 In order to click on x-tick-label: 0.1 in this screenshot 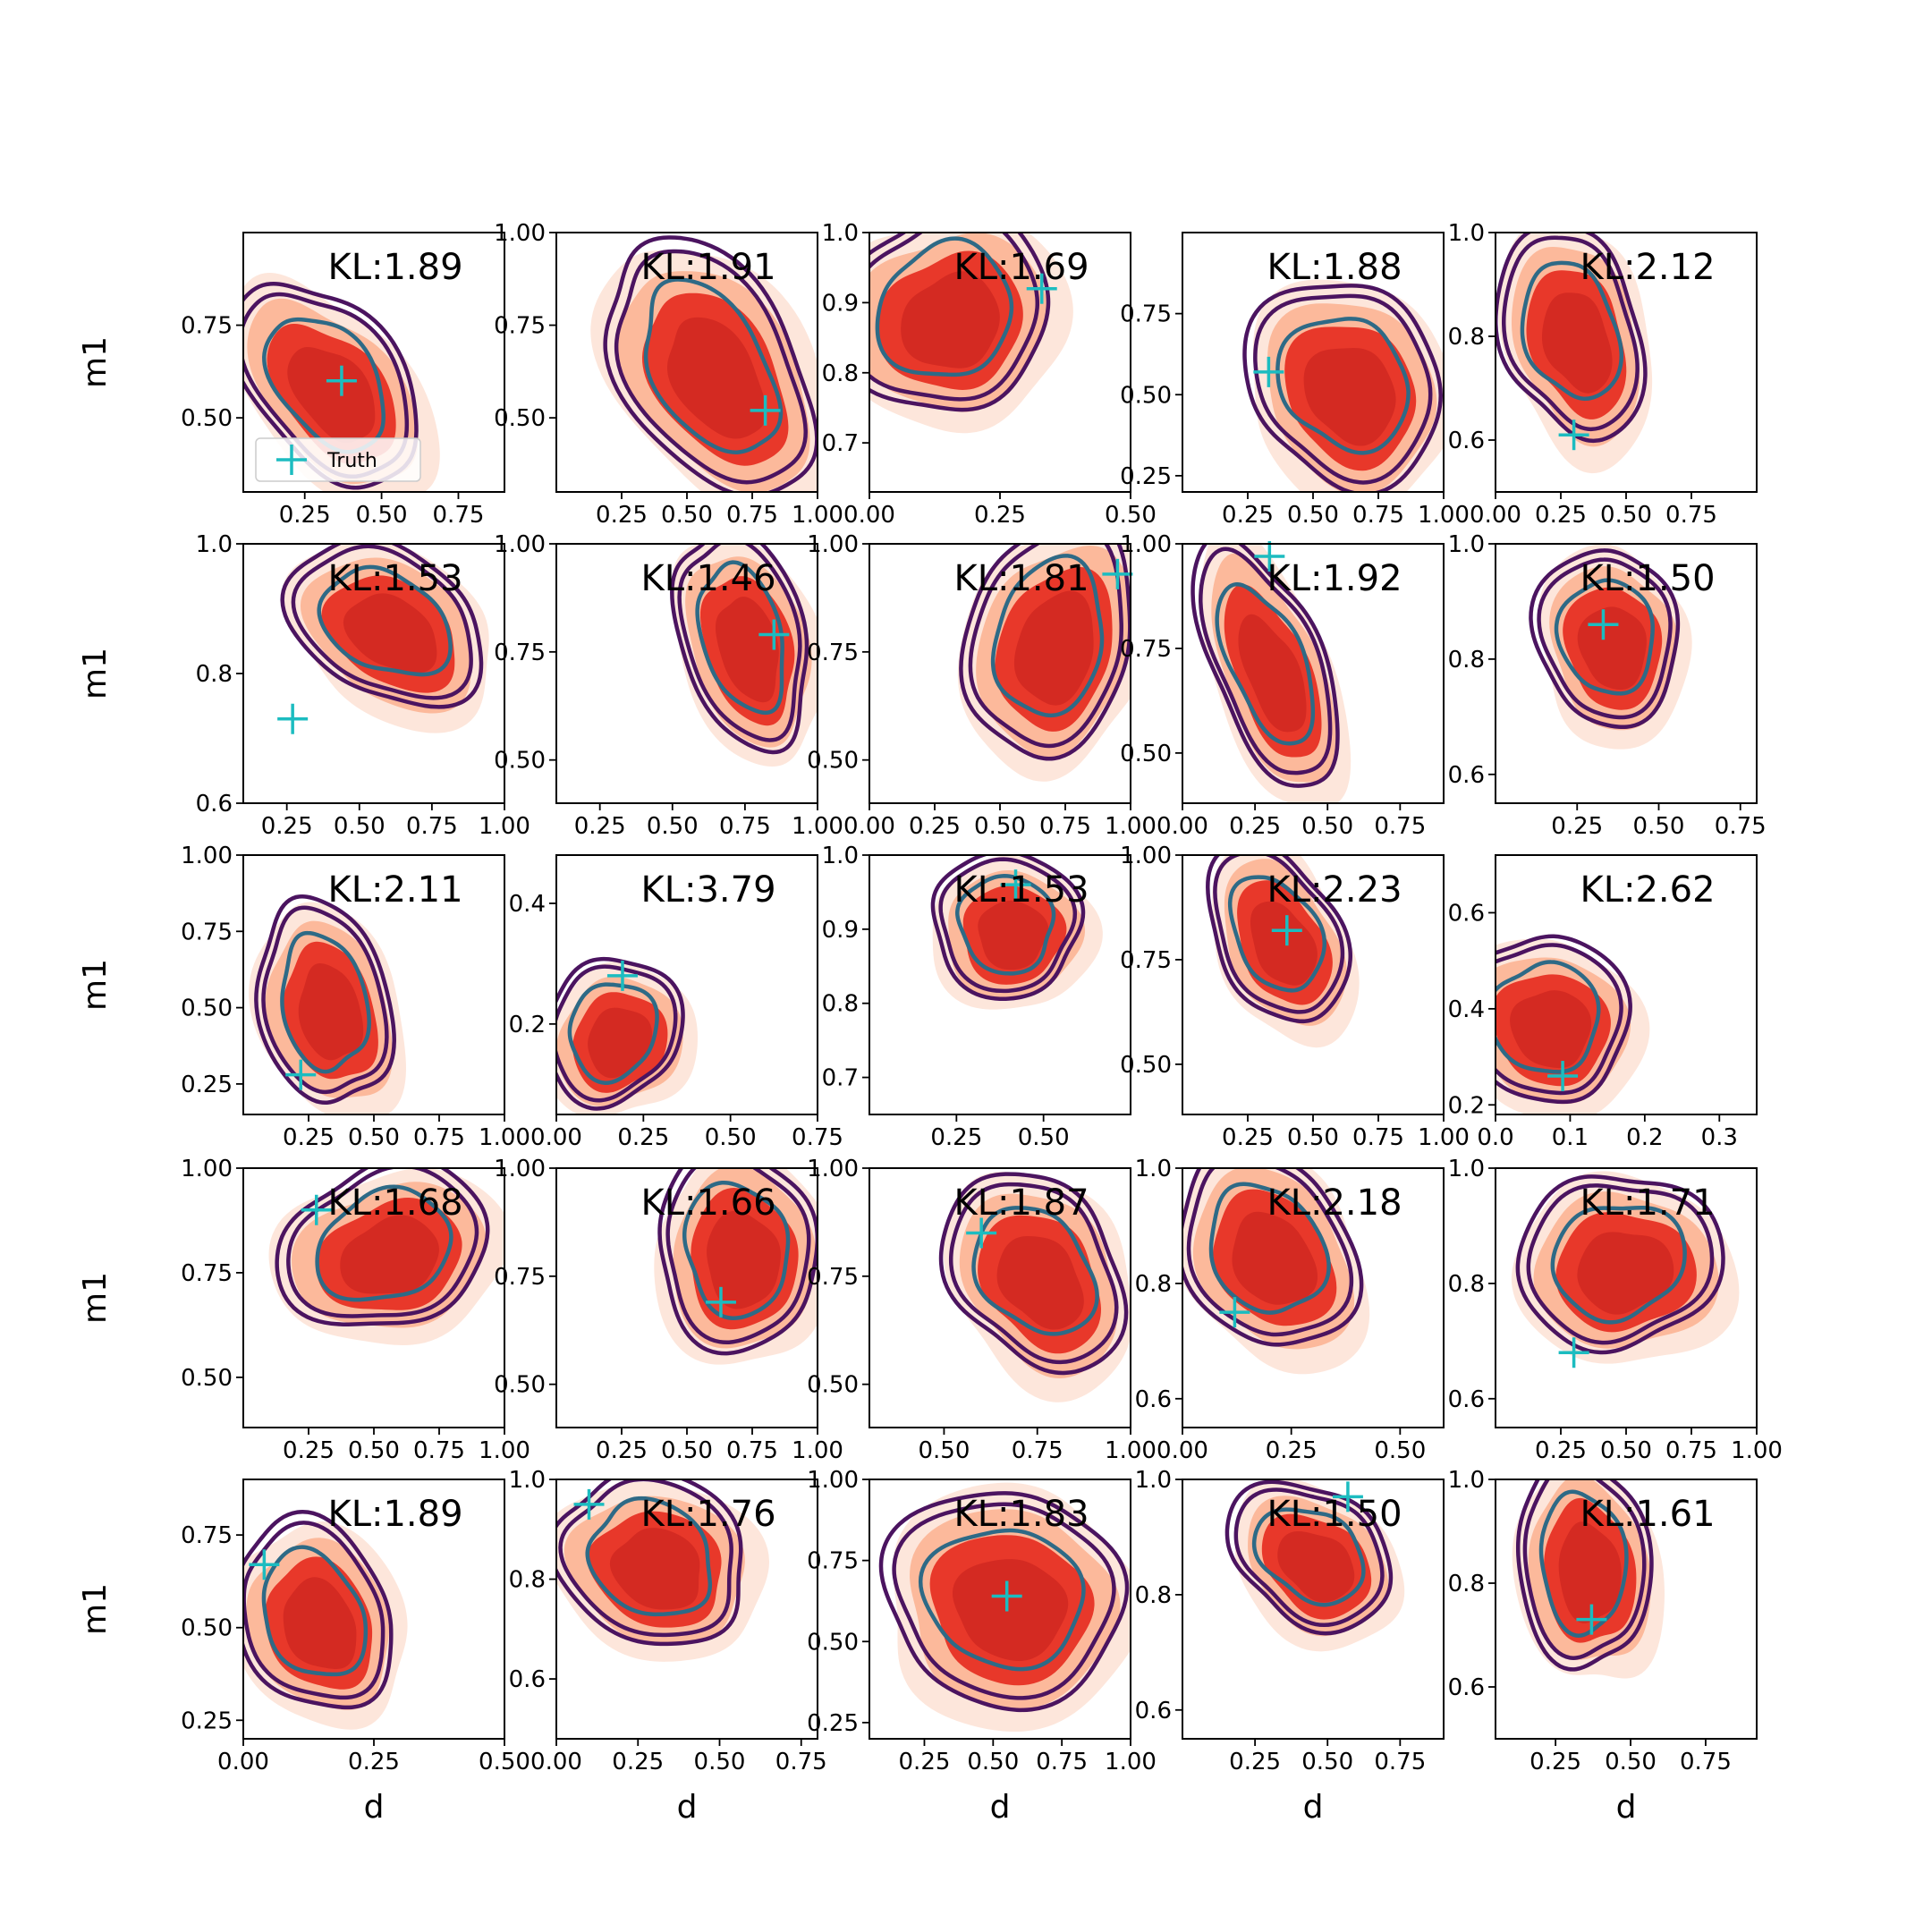, I will do `click(1570, 1137)`.